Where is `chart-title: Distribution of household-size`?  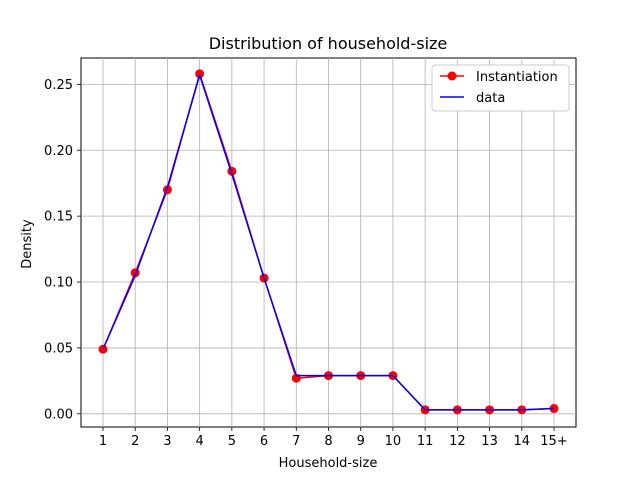 chart-title: Distribution of household-size is located at coordinates (328, 43).